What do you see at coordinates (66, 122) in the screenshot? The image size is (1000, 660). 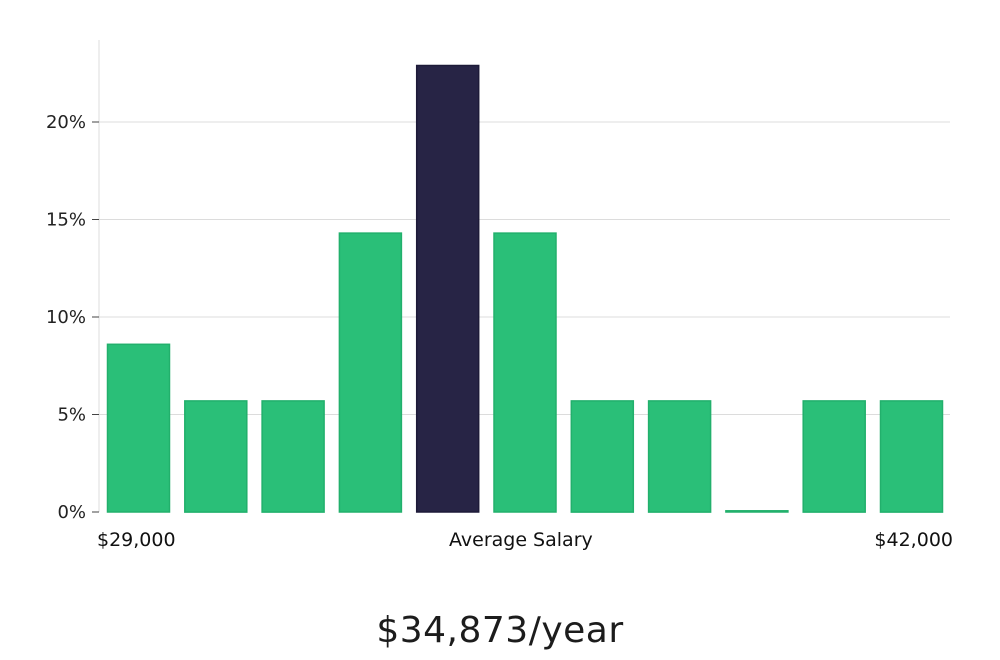 I see `y-tick-label: 20%` at bounding box center [66, 122].